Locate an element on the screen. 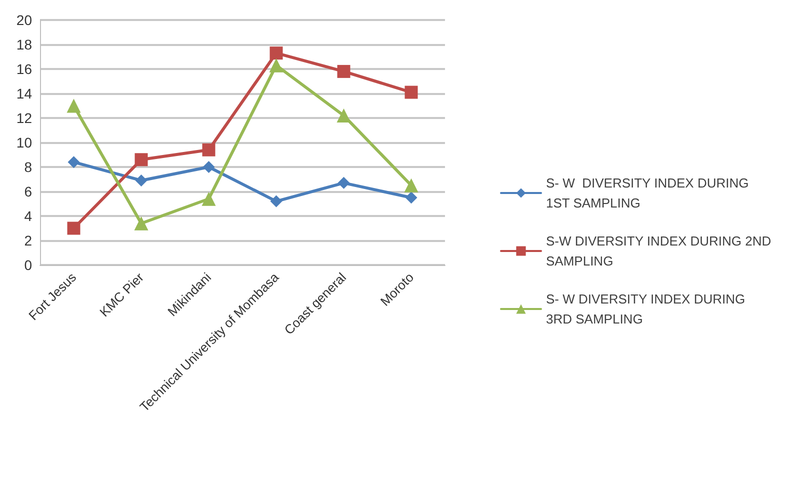 This screenshot has height=502, width=789. y-tick-label: 6 is located at coordinates (28, 192).